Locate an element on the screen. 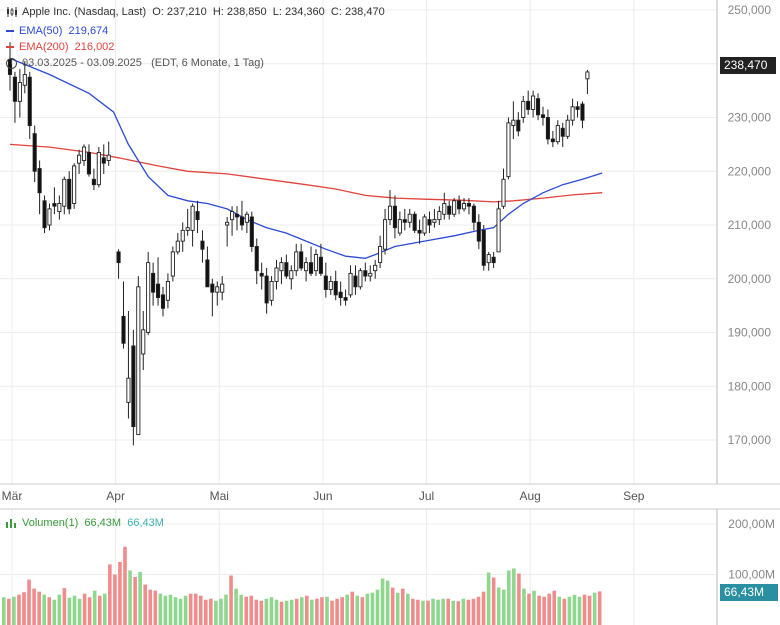 The height and width of the screenshot is (625, 780). instrument-name: Apple Inc. (Nasdaq, Last) is located at coordinates (84, 12).